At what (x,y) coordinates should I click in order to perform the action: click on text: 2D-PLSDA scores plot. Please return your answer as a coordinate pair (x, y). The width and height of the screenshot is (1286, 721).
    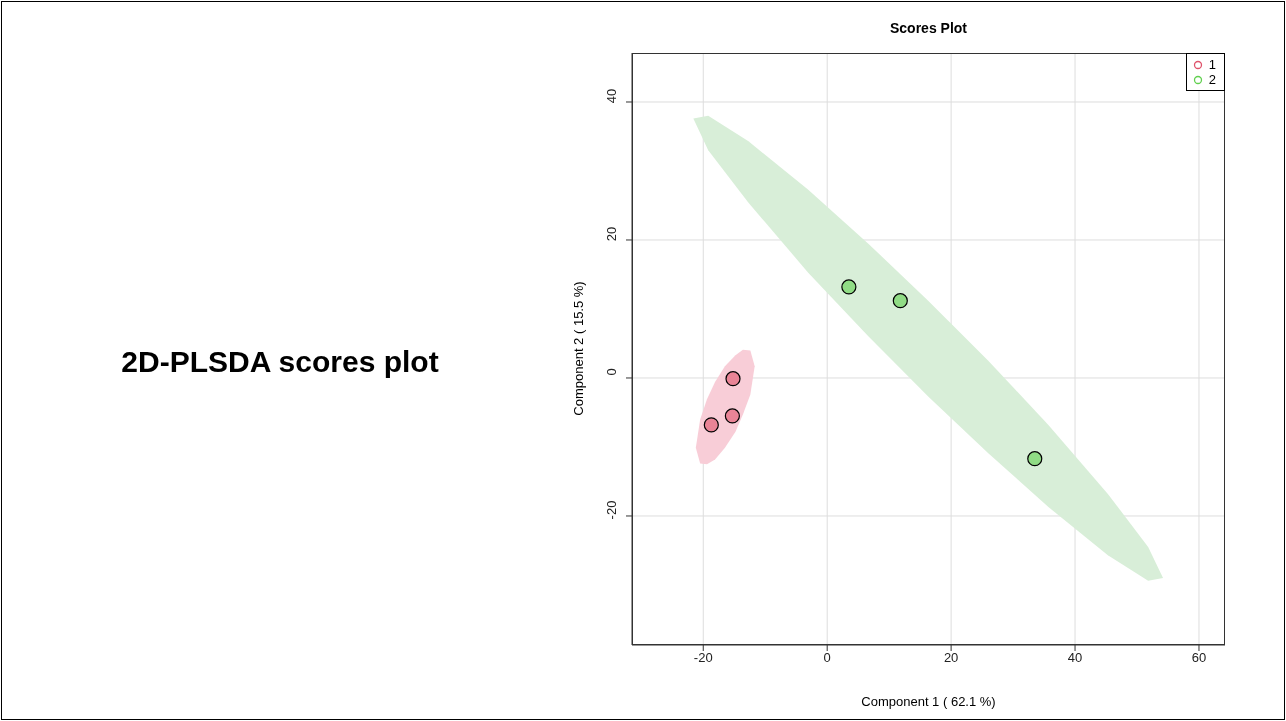
    Looking at the image, I should click on (280, 362).